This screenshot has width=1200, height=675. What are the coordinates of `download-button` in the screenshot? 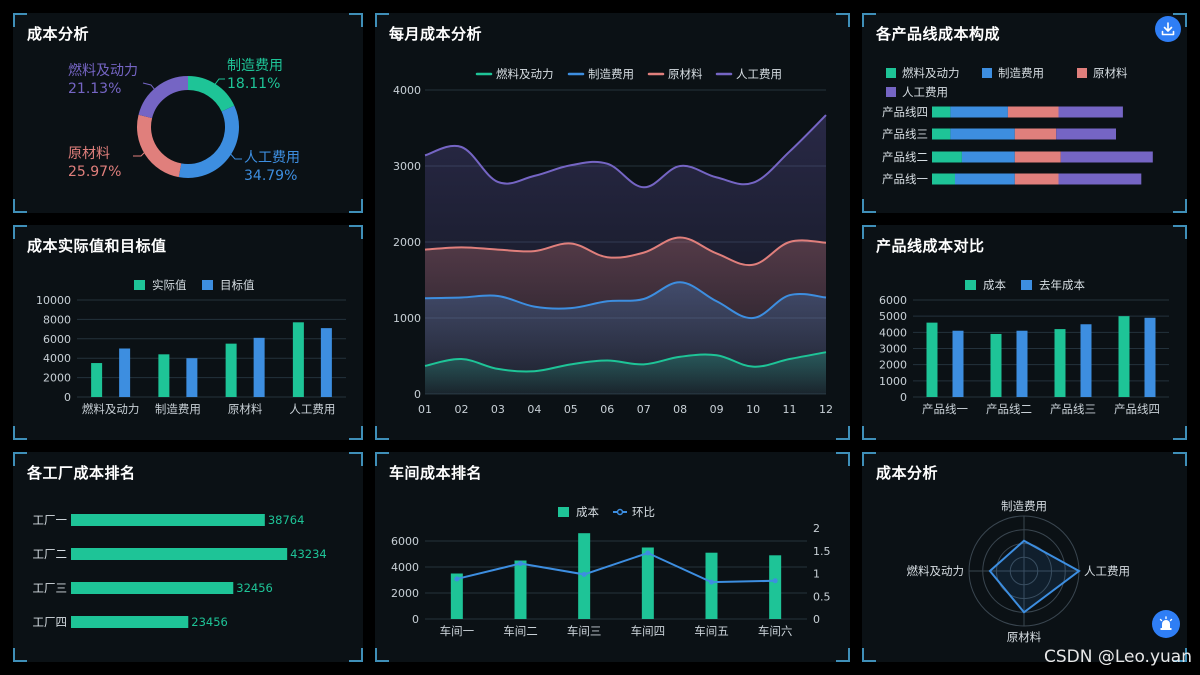 It's located at (1168, 29).